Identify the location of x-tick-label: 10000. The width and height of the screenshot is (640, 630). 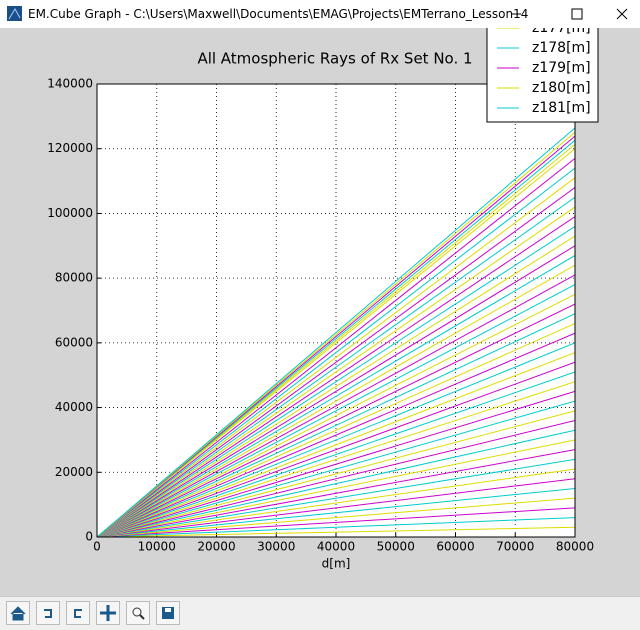
(157, 547).